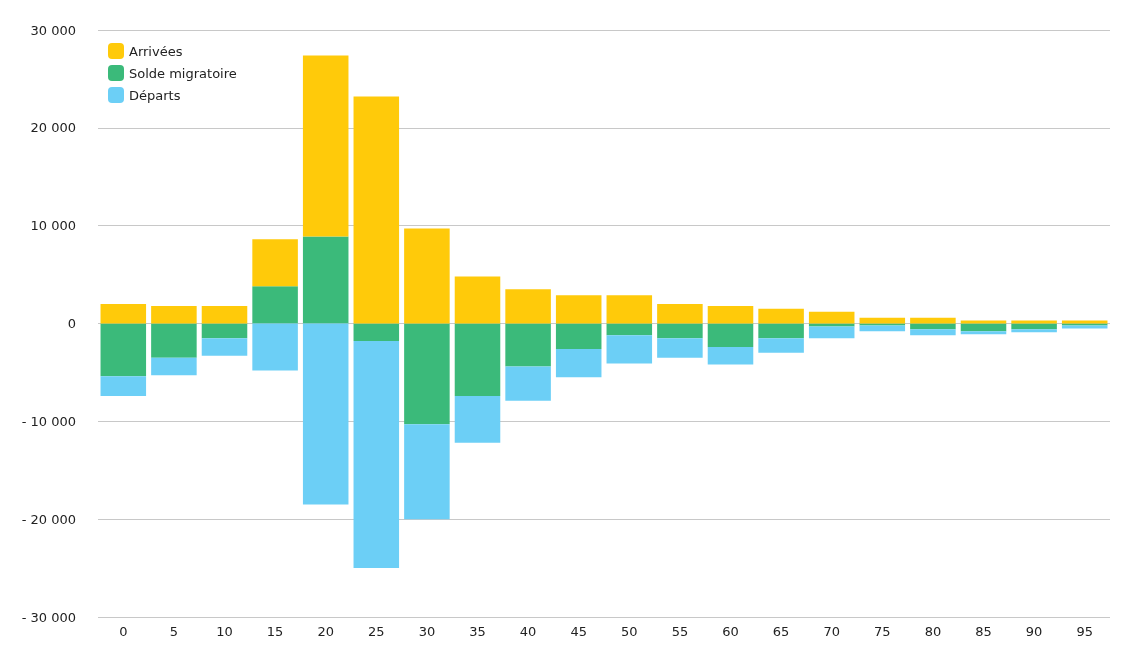  Describe the element at coordinates (48, 617) in the screenshot. I see `y-tick-label: - 30 000` at that location.